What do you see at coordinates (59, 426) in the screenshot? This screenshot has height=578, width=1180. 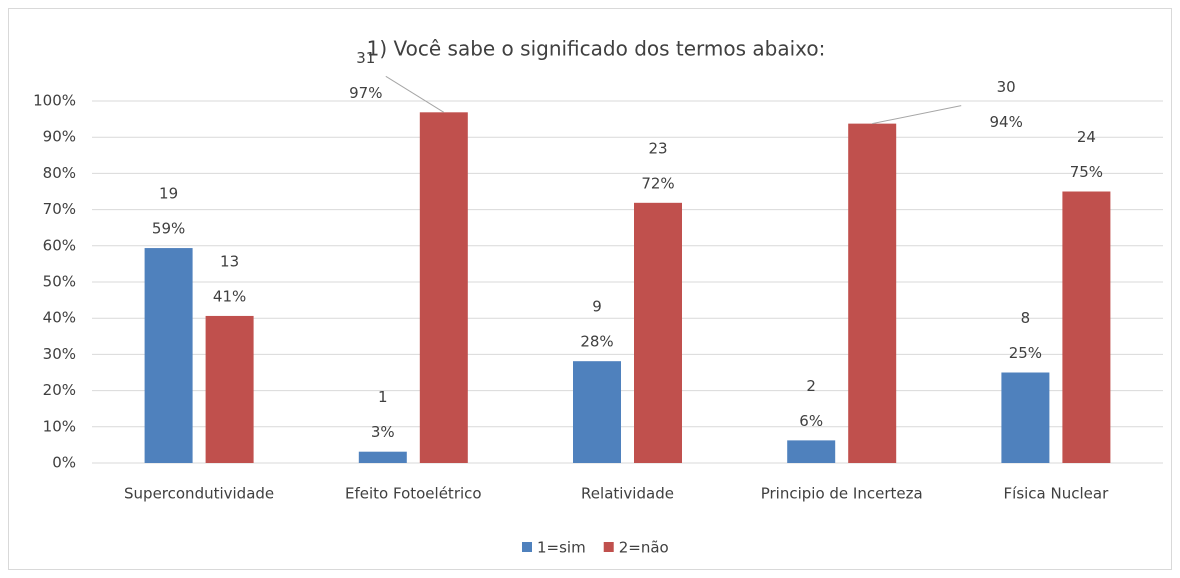 I see `y-tick-label: 10%` at bounding box center [59, 426].